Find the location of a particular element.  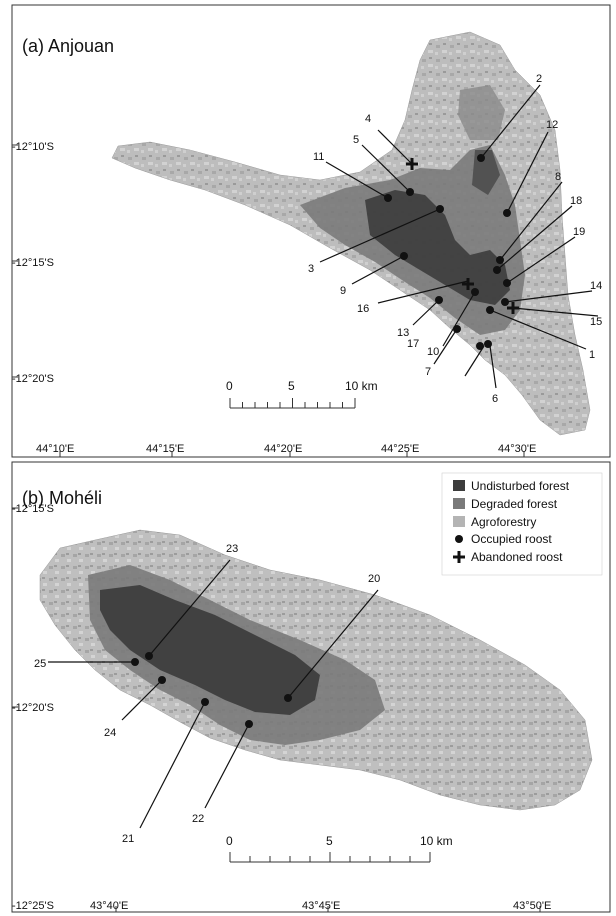

lat-label: -12°25'S is located at coordinates (33, 906).